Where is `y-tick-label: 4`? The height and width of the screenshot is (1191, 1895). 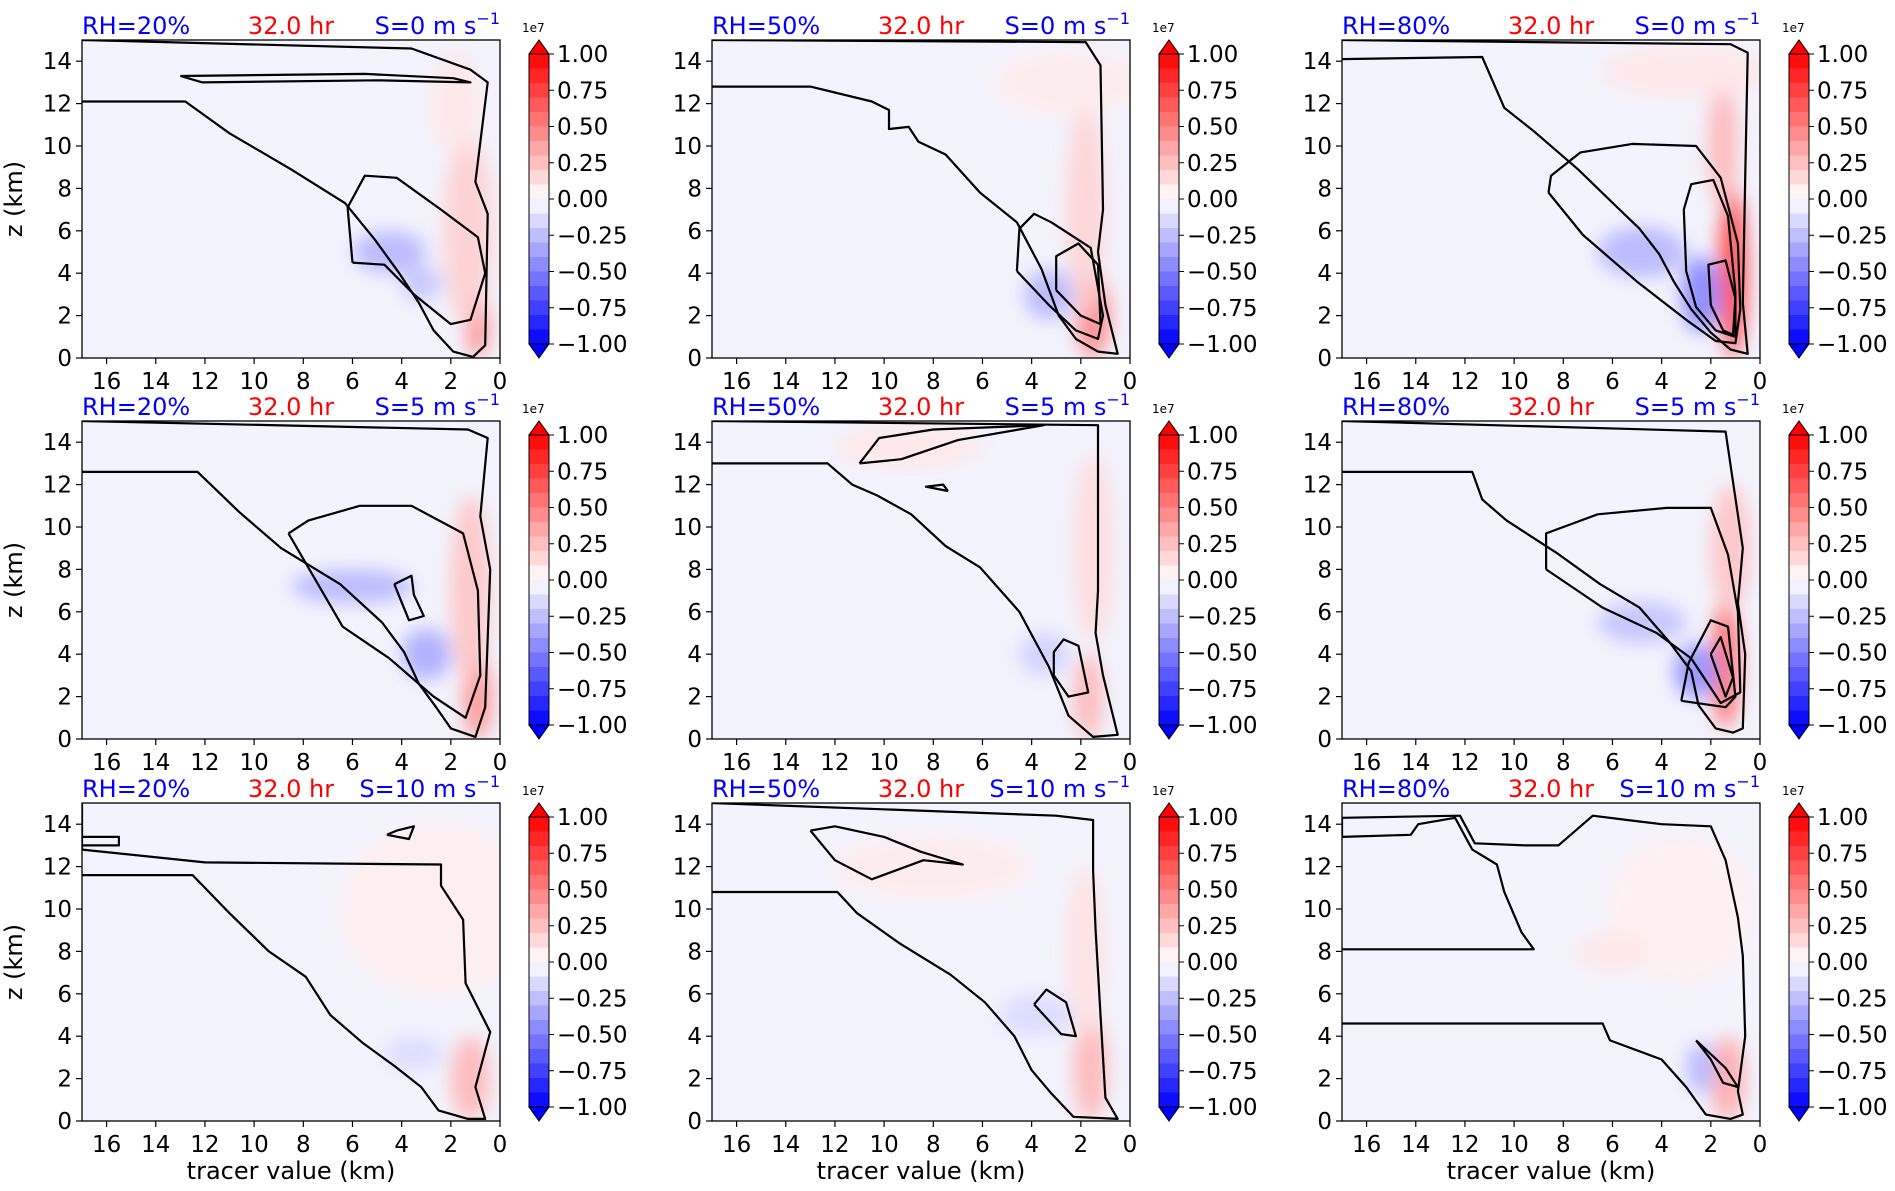 y-tick-label: 4 is located at coordinates (1324, 655).